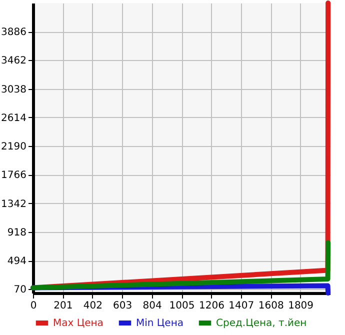 The width and height of the screenshot is (345, 335). I want to click on legend-label: Max Цена, so click(78, 323).